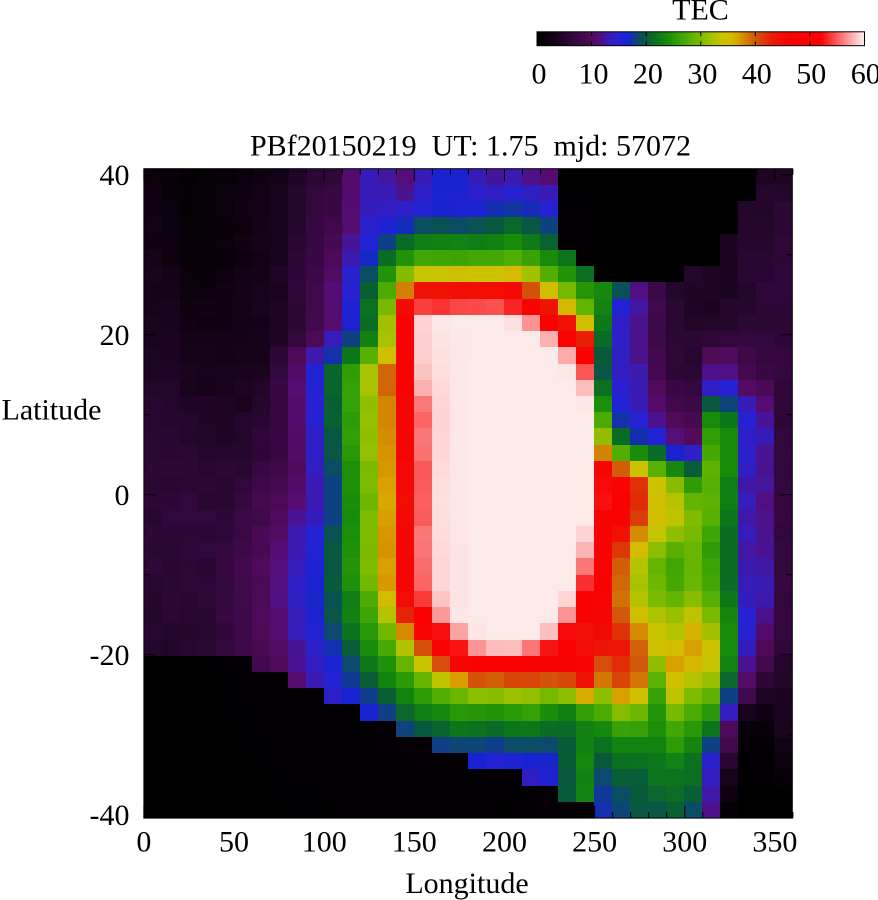 This screenshot has width=878, height=900. I want to click on svg-text: 150, so click(414, 841).